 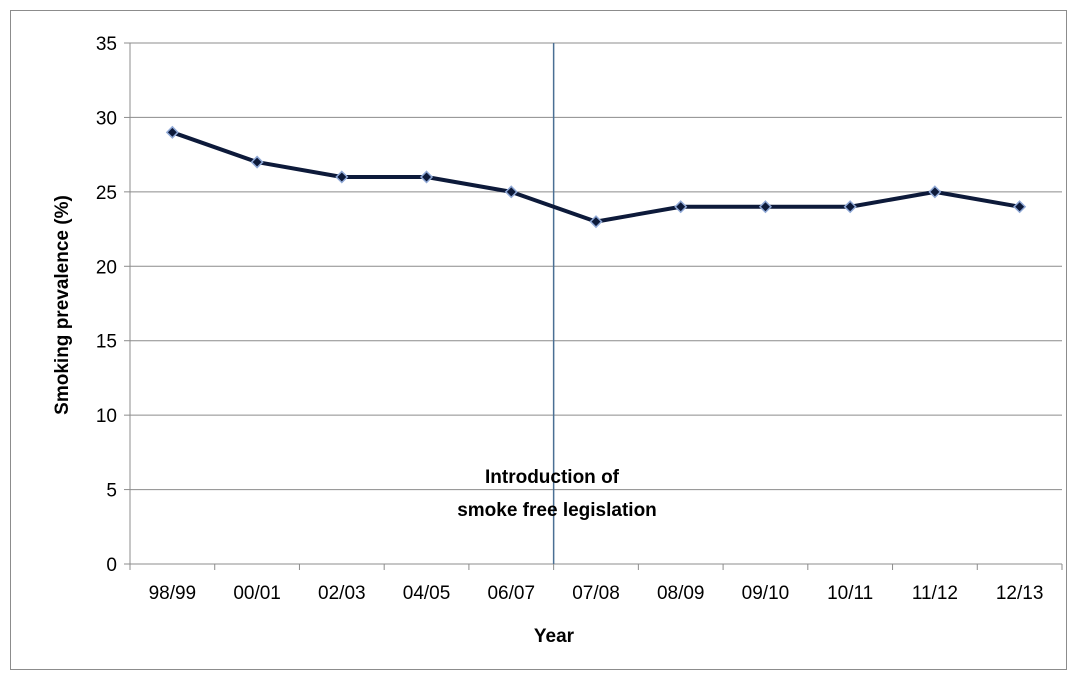 What do you see at coordinates (596, 593) in the screenshot?
I see `x-tick-label: 07/08` at bounding box center [596, 593].